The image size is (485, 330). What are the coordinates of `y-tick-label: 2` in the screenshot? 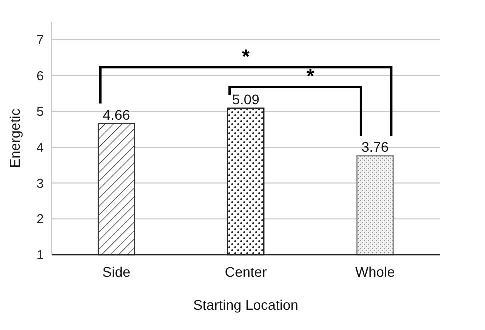 It's located at (40, 219).